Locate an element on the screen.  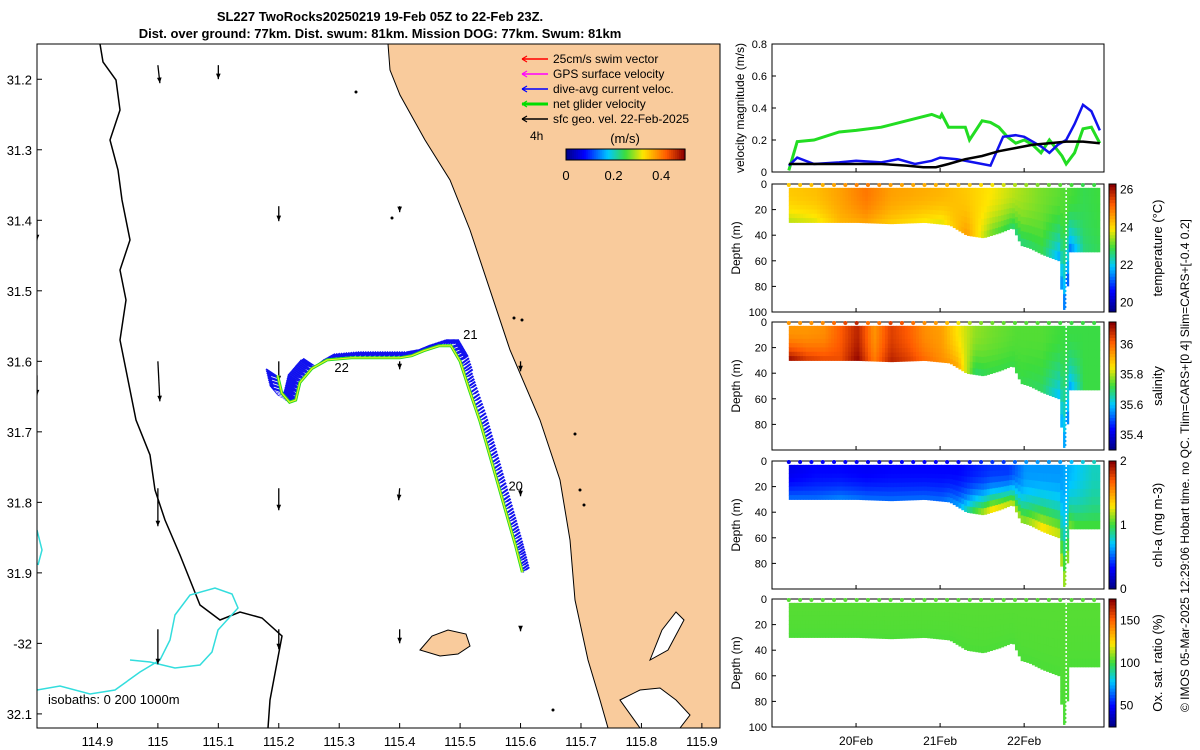
legend-time-label: 4h is located at coordinates (536, 136).